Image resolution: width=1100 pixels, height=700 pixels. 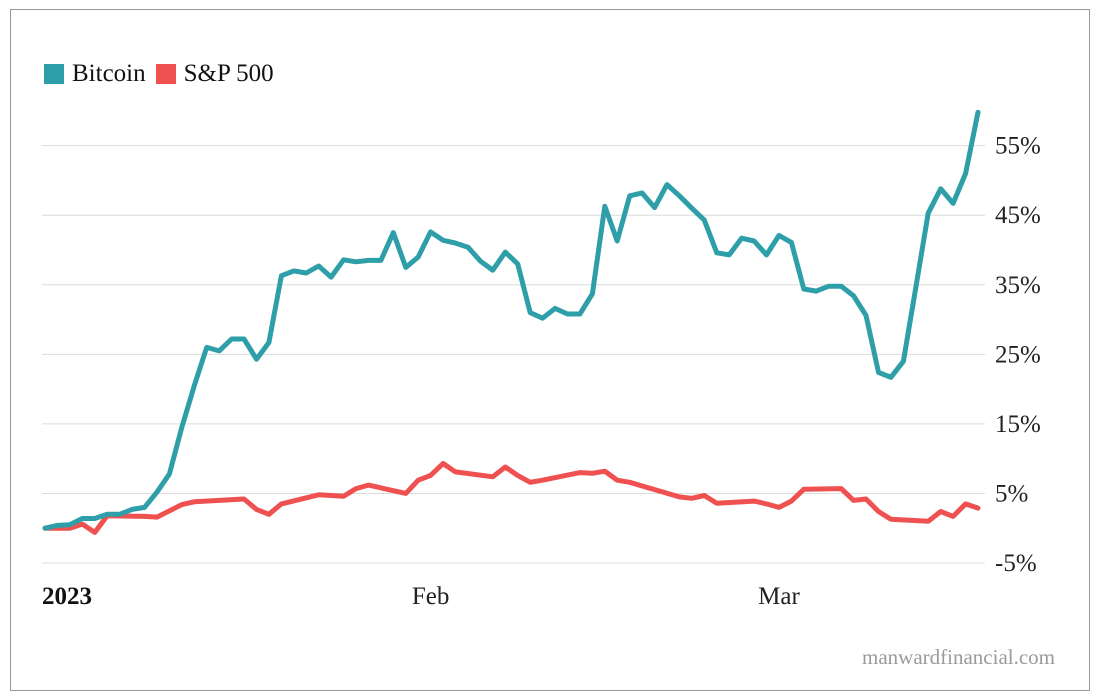 I want to click on x-tick-label: 2023, so click(x=67, y=596).